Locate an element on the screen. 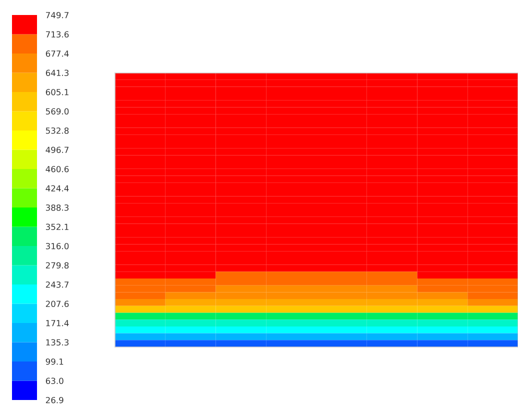 The image size is (518, 405). color-bar-label: 352.1 is located at coordinates (57, 227).